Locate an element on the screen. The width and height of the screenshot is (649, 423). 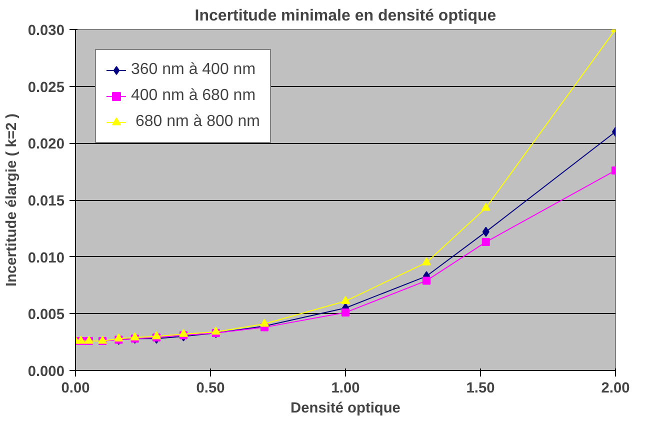
legend-label: 680 nm à 800 nm is located at coordinates (197, 122).